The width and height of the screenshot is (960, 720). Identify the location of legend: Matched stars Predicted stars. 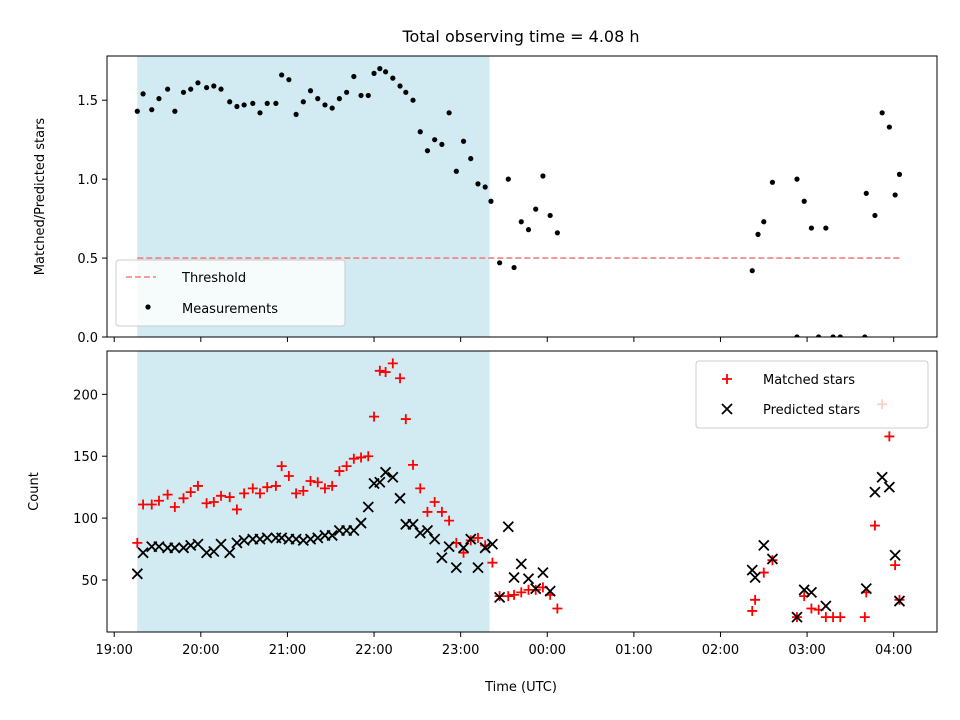
(812, 394).